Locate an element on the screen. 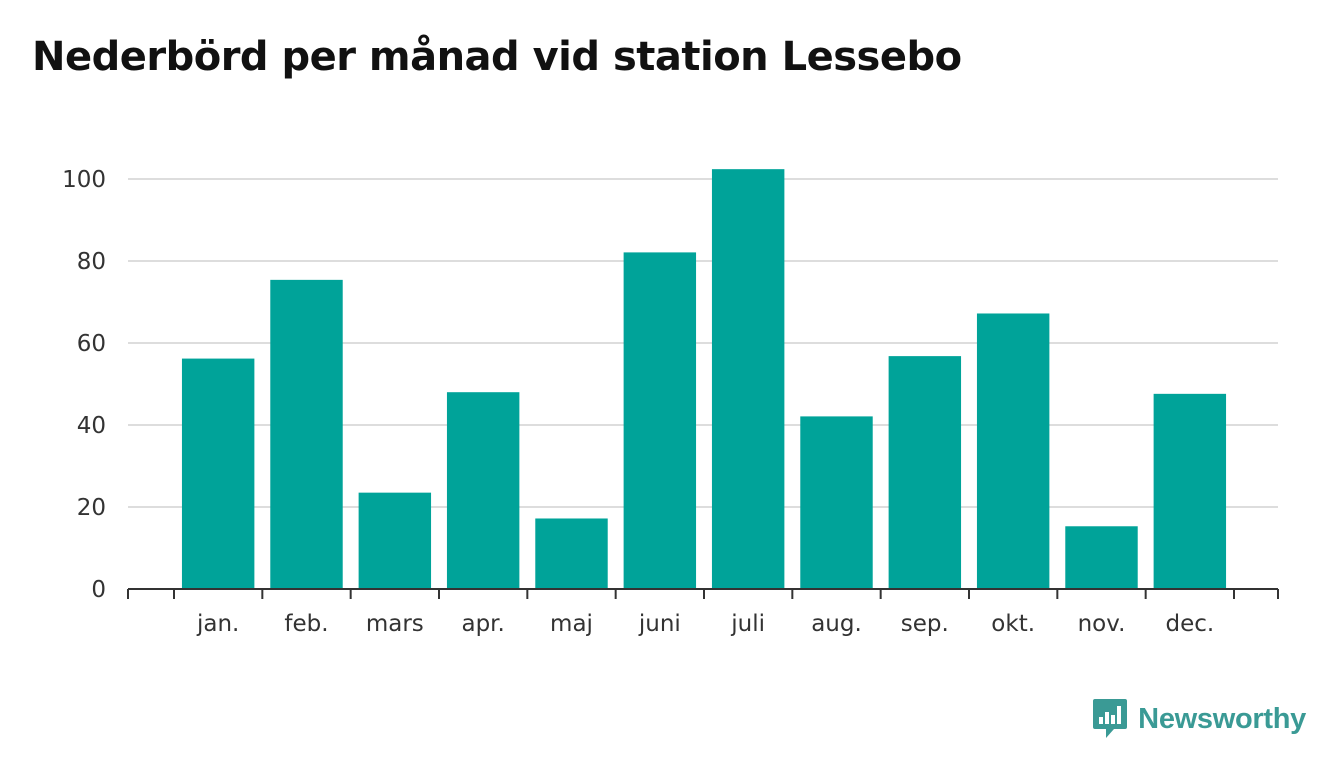  x-tick-label: dec. is located at coordinates (1189, 624).